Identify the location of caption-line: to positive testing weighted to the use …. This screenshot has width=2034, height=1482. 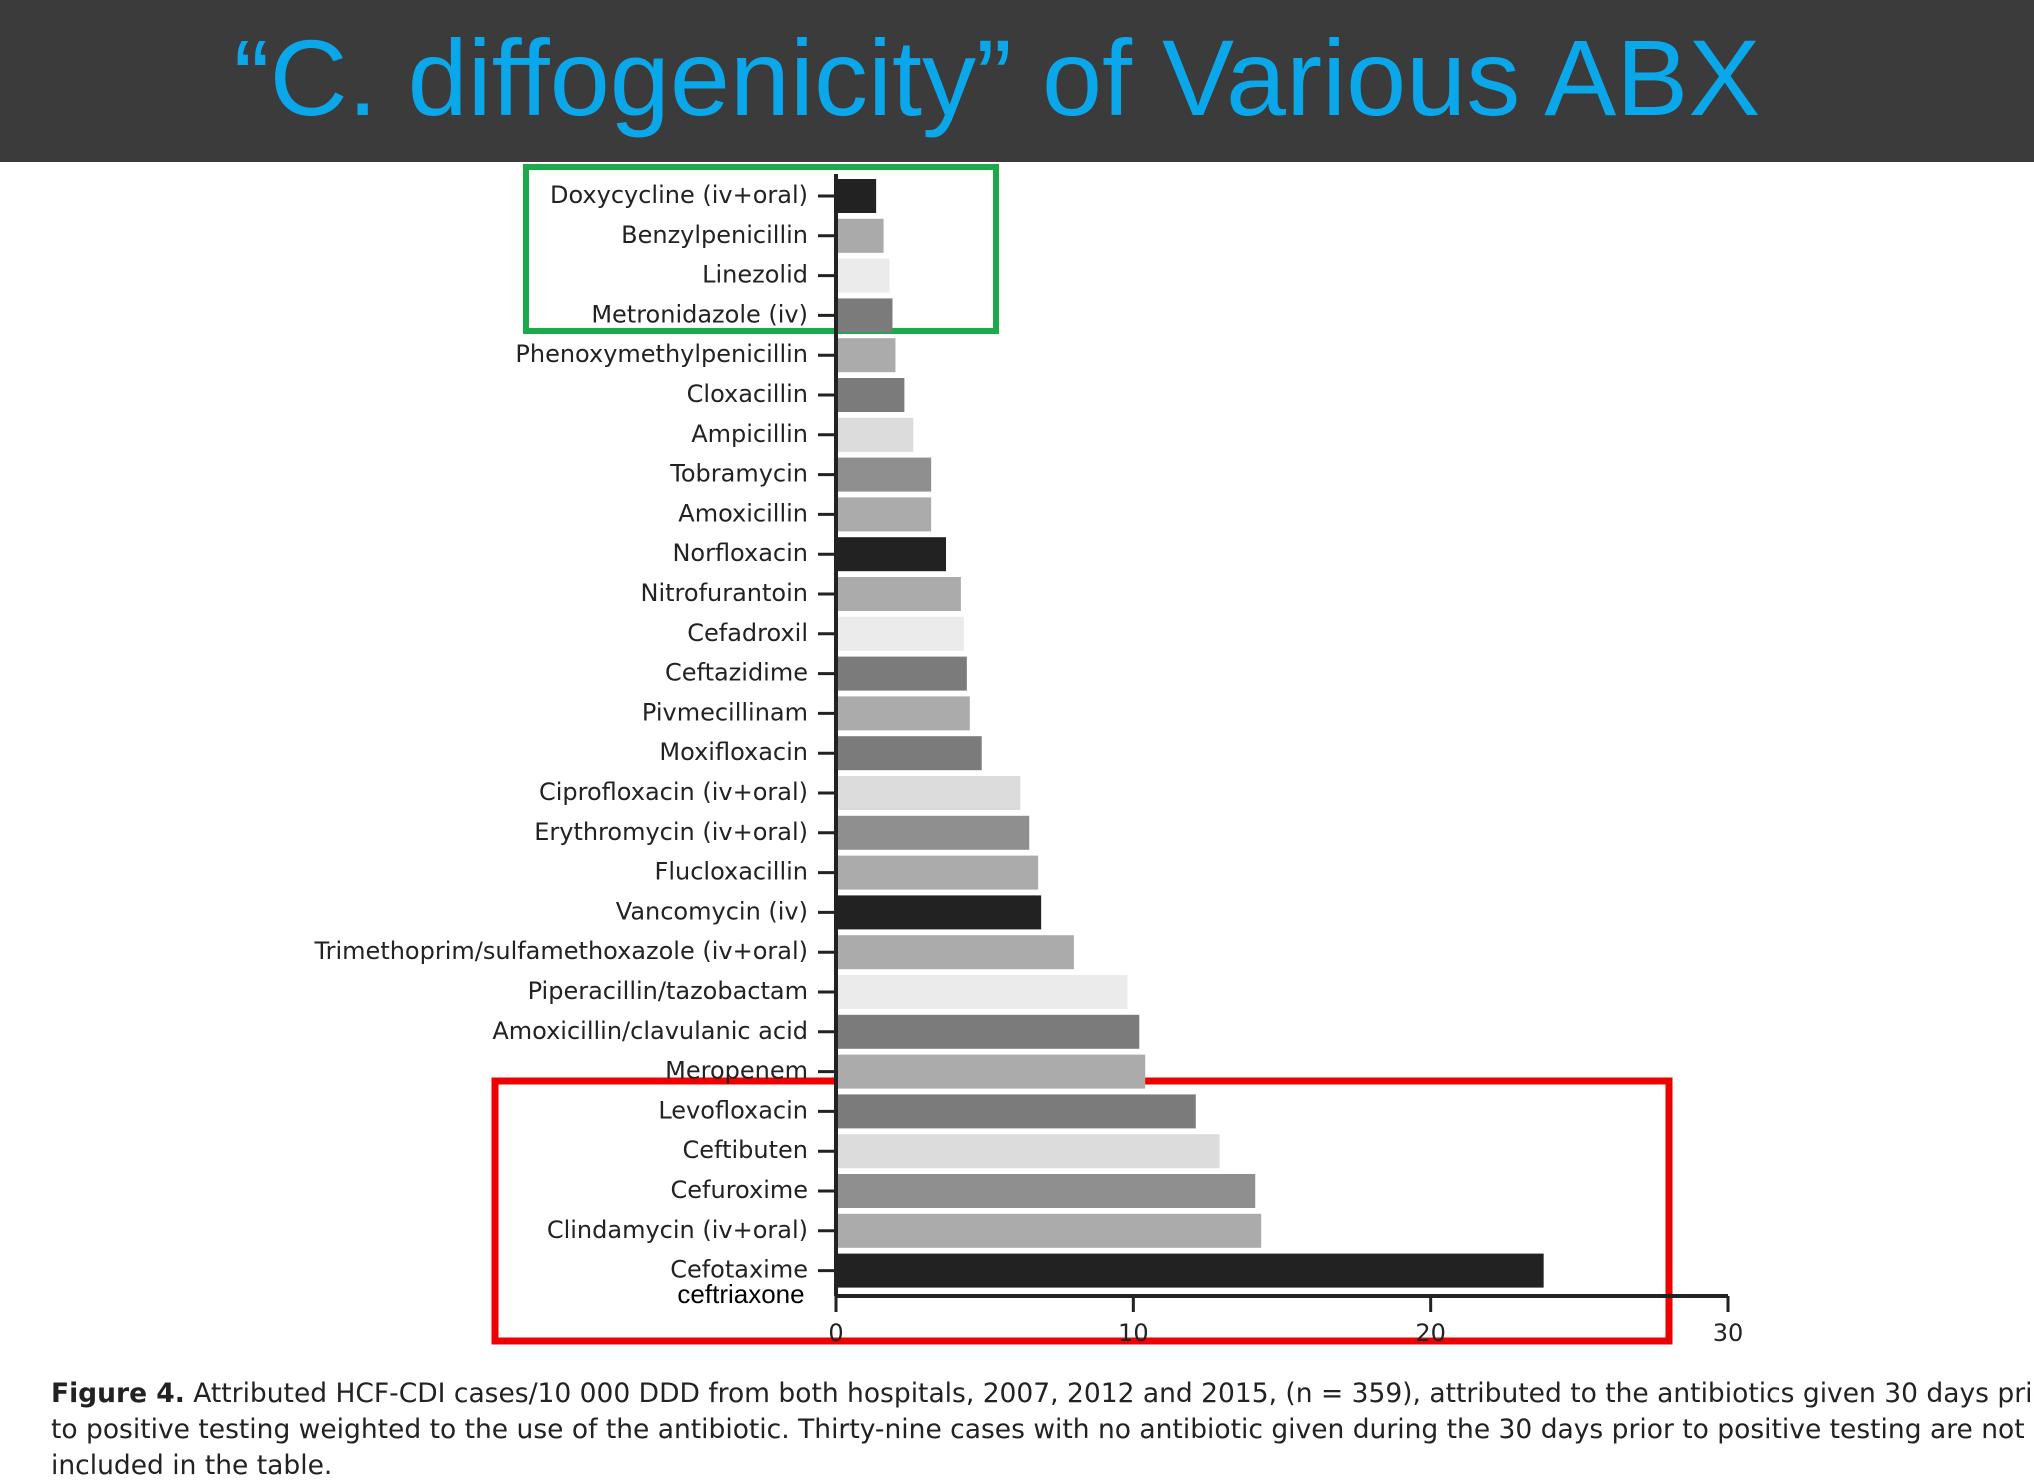
(1038, 1429).